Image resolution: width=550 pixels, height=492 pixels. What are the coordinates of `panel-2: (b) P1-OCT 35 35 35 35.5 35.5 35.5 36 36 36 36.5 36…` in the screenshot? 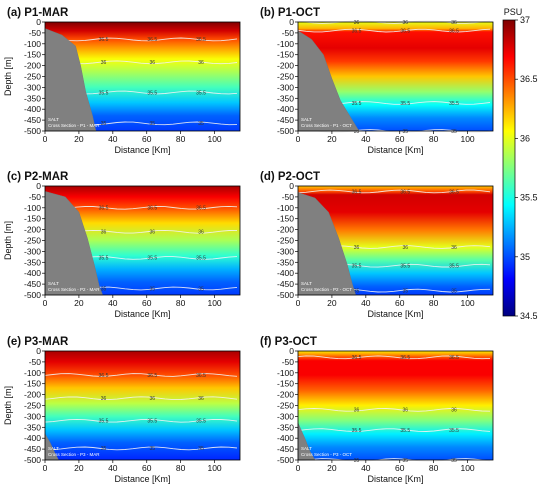 It's located at (377, 81).